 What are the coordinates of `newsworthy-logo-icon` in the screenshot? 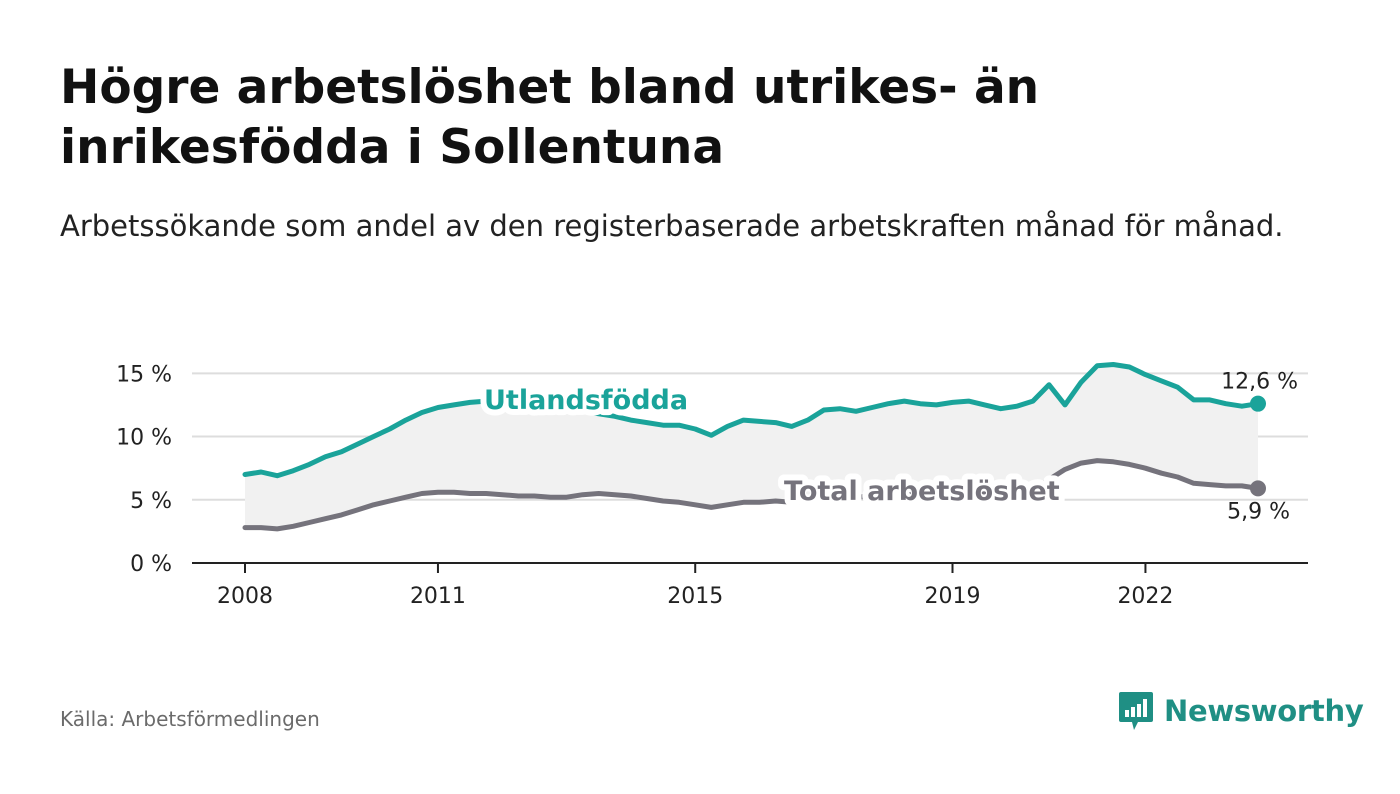 It's located at (1136, 711).